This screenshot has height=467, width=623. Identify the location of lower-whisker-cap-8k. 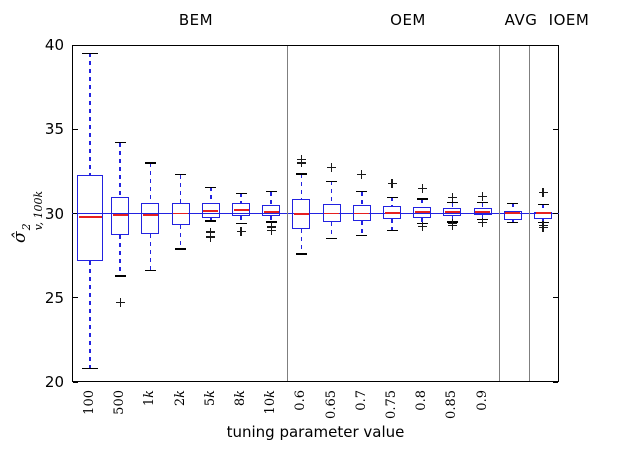
(241, 223).